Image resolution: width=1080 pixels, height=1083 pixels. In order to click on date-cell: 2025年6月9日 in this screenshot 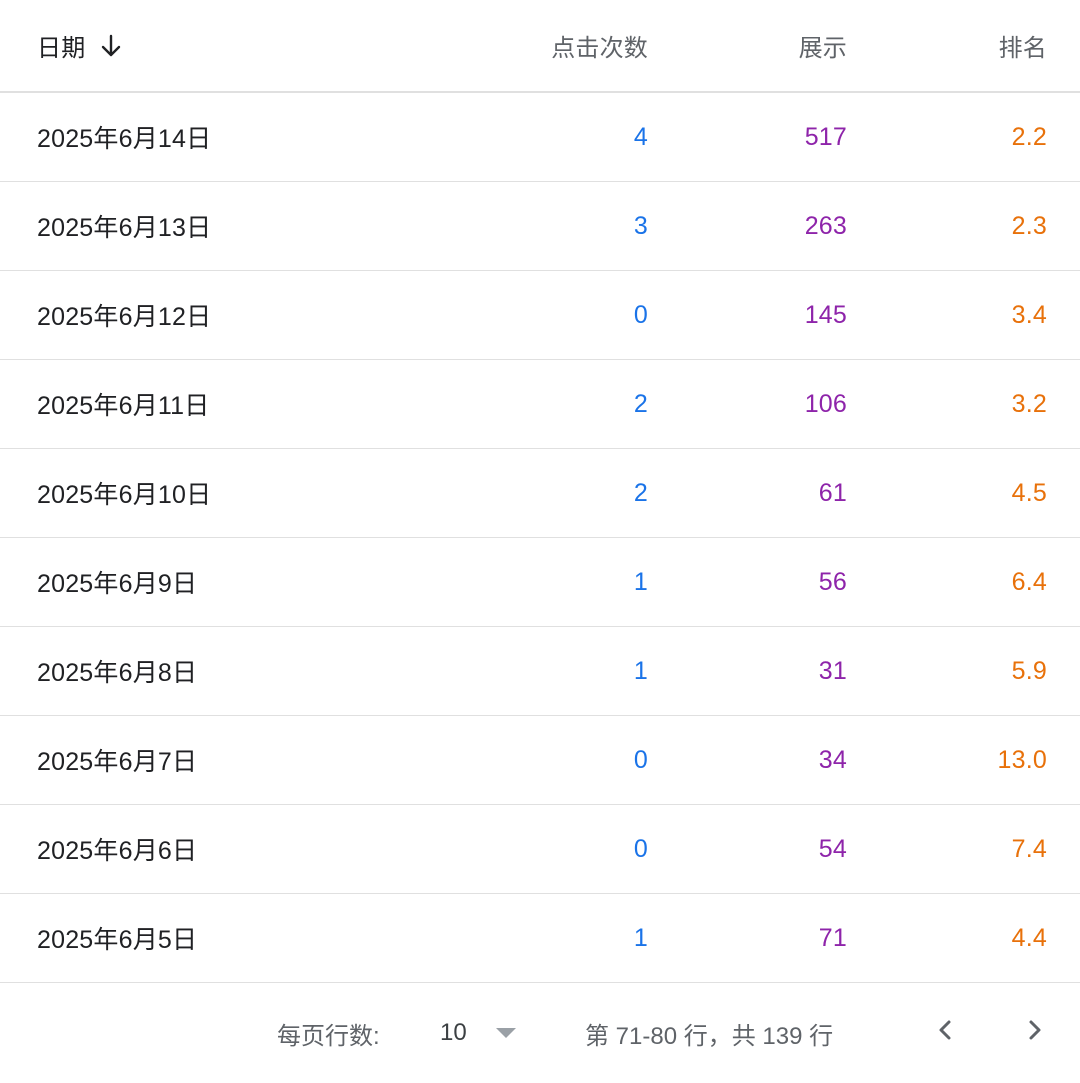, I will do `click(117, 584)`.